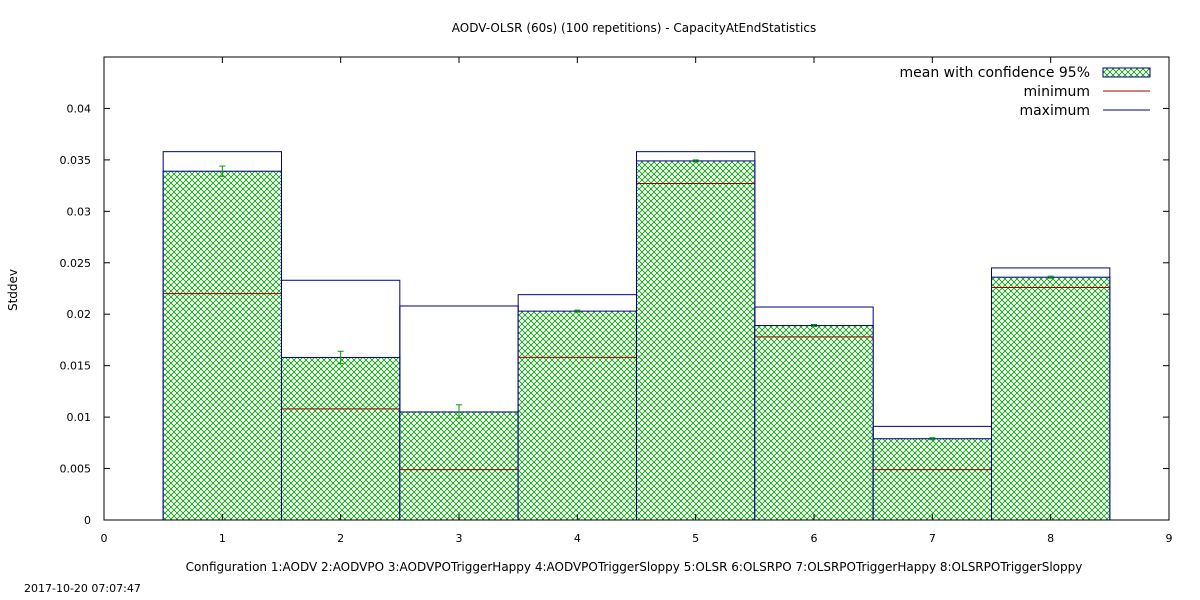 This screenshot has height=600, width=1200. I want to click on y-axis-label: Stddev, so click(13, 290).